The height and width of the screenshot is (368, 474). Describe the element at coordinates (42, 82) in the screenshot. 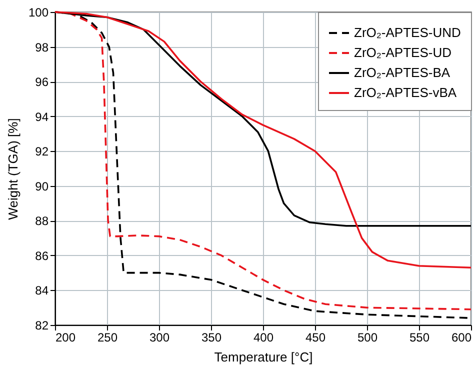

I see `y-tick-label: 96` at that location.